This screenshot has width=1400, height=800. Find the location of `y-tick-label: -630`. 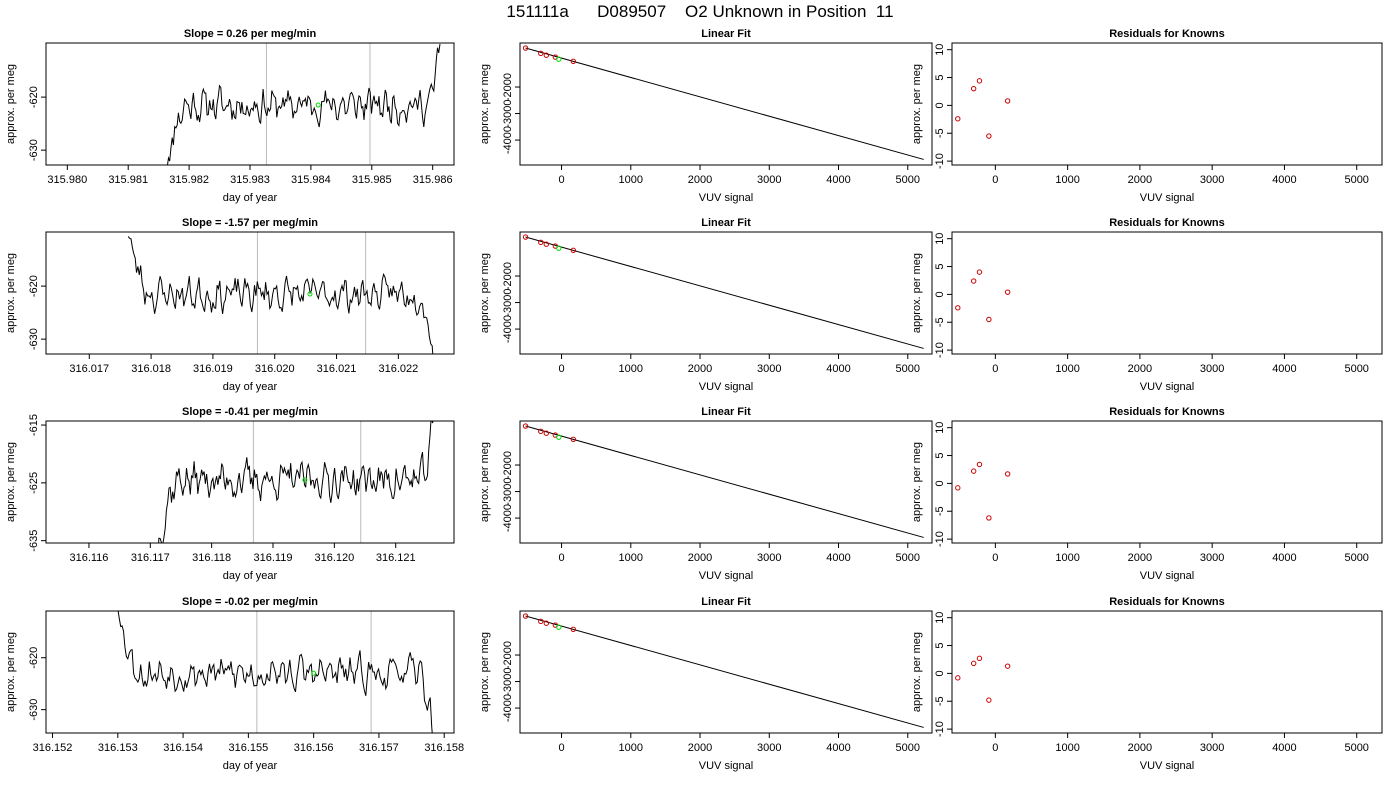

y-tick-label: -630 is located at coordinates (34, 339).